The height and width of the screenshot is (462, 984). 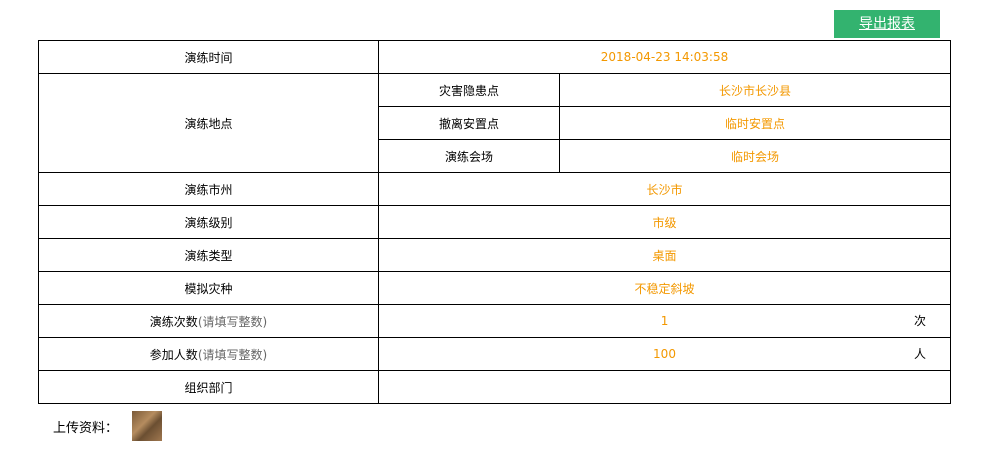 What do you see at coordinates (208, 288) in the screenshot?
I see `row-label: 模拟灾种` at bounding box center [208, 288].